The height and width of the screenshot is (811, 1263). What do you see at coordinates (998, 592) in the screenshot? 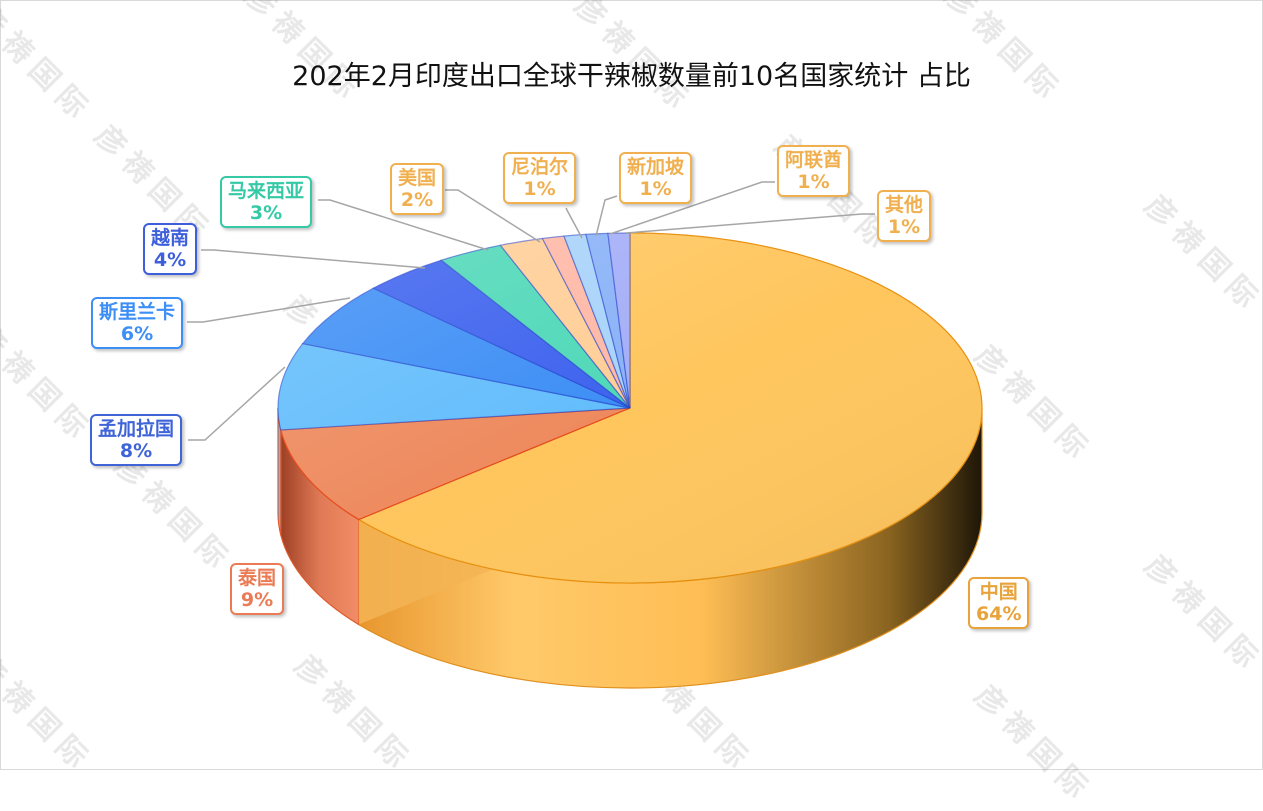
I see `slice-name: 中国` at bounding box center [998, 592].